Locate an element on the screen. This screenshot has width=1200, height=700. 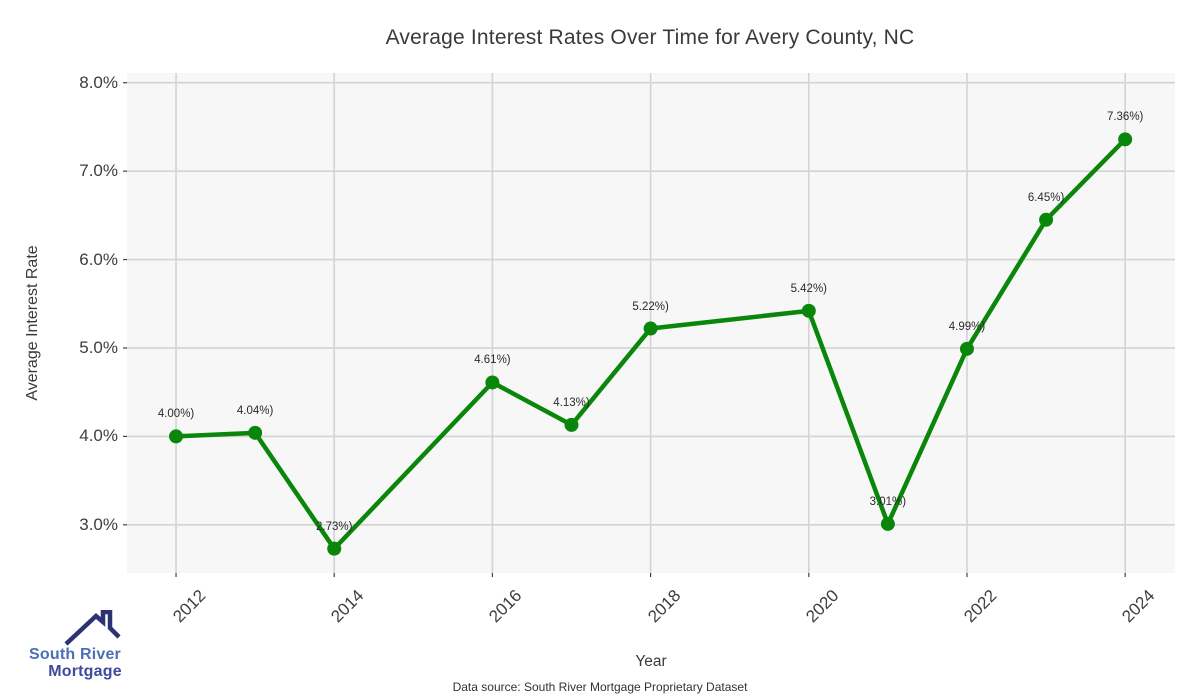
point-label: 4.00%) is located at coordinates (176, 414).